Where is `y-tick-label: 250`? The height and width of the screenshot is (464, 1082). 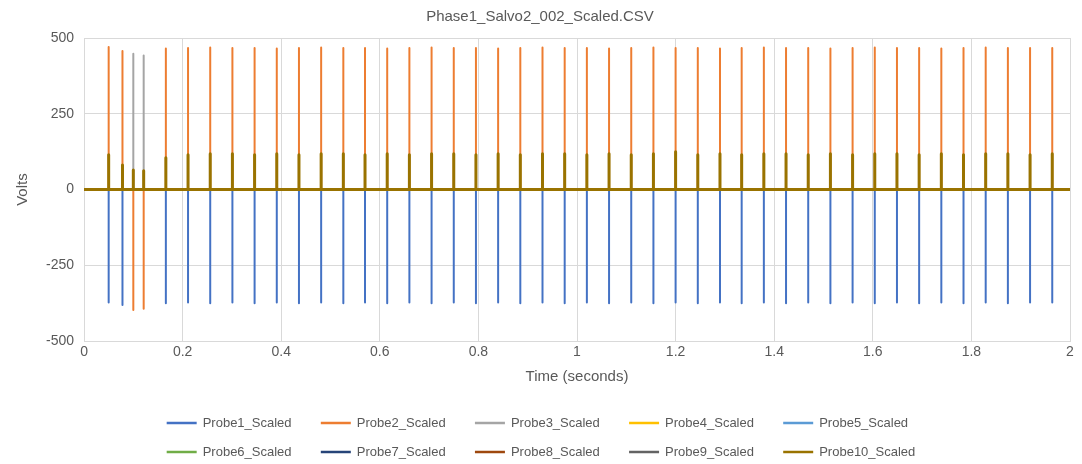
y-tick-label: 250 is located at coordinates (62, 112).